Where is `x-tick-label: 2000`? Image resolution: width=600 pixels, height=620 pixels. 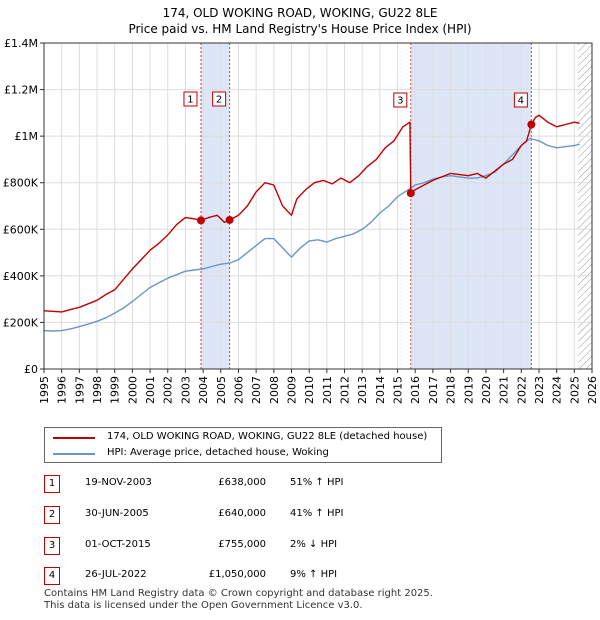 x-tick-label: 2000 is located at coordinates (132, 390).